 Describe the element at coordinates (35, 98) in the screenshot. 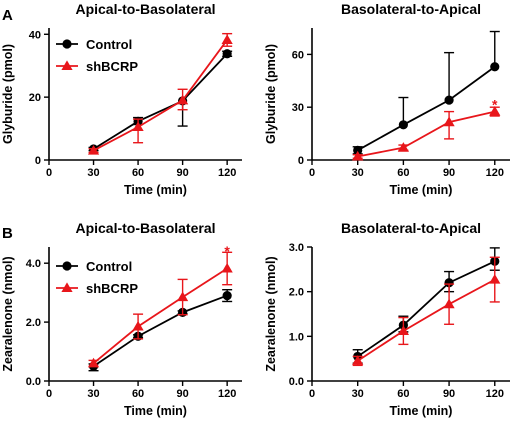

I see `y-tick-label: 20` at that location.